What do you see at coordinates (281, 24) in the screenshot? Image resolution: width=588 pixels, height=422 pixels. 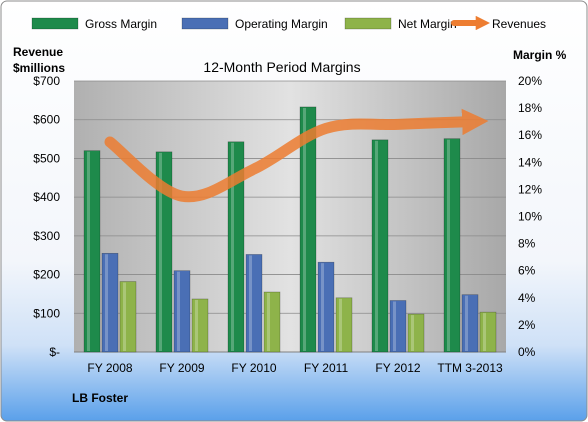 I see `legend-label: Operating Margin` at bounding box center [281, 24].